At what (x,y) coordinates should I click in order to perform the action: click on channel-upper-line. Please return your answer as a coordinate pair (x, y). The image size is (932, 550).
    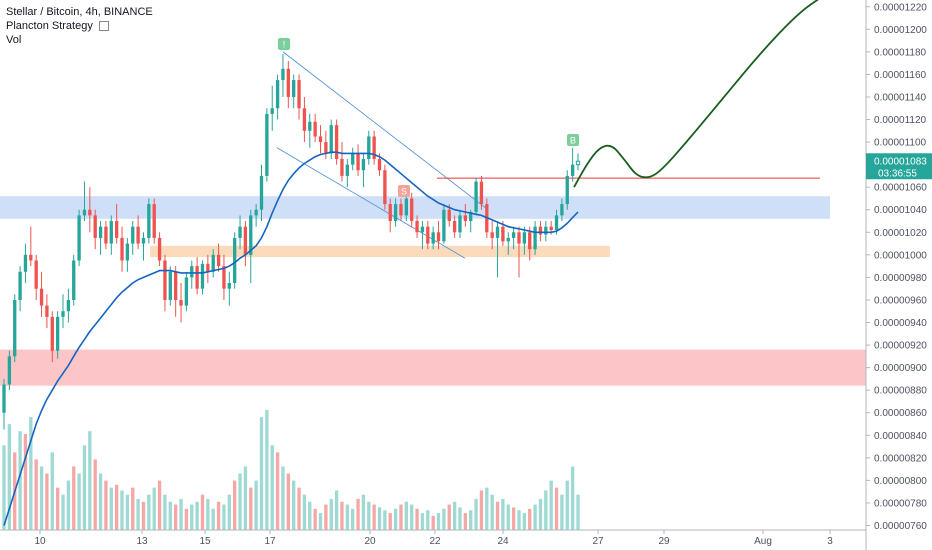
    Looking at the image, I should click on (385, 131).